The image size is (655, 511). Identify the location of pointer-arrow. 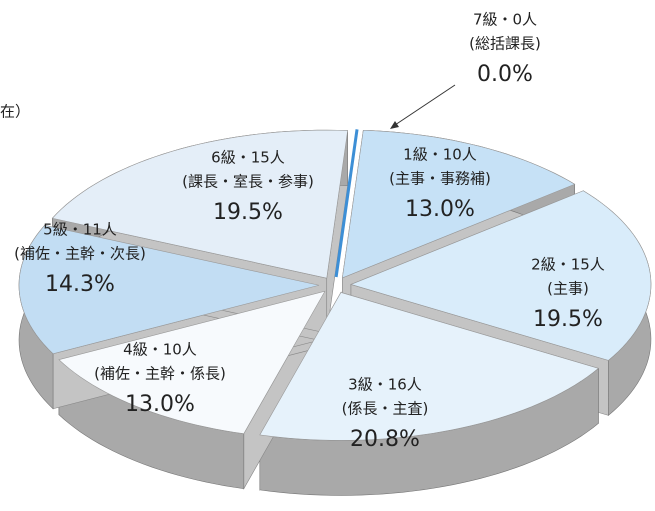
(394, 125).